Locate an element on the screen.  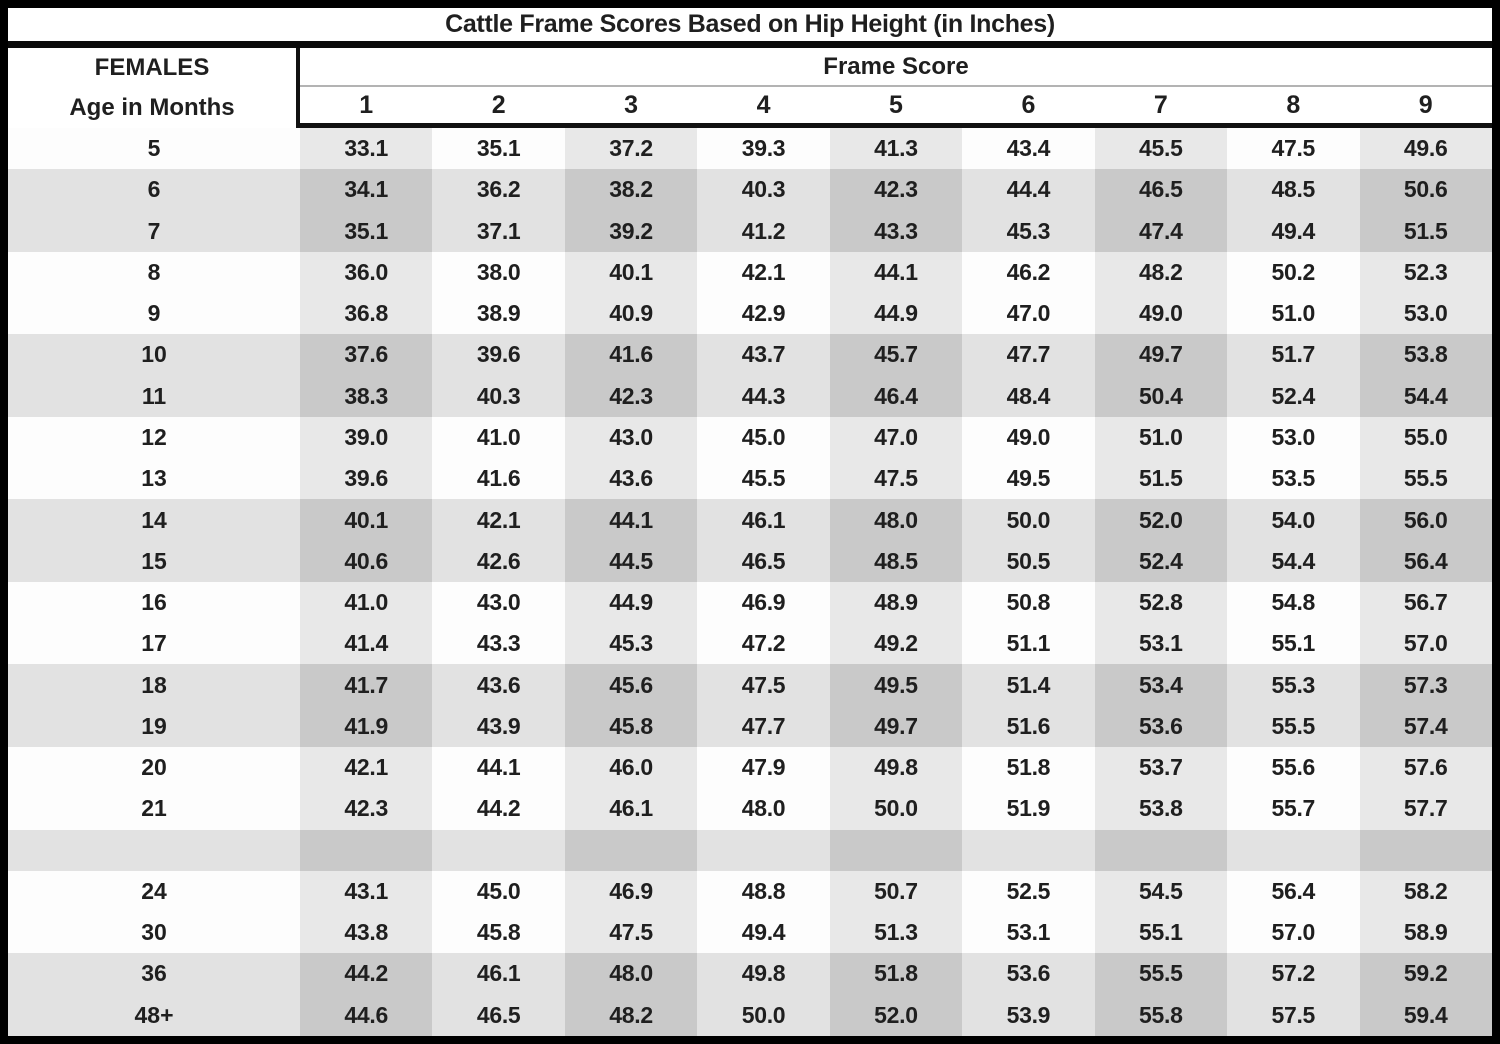
hip-height-cell: 56.7 is located at coordinates (1425, 602).